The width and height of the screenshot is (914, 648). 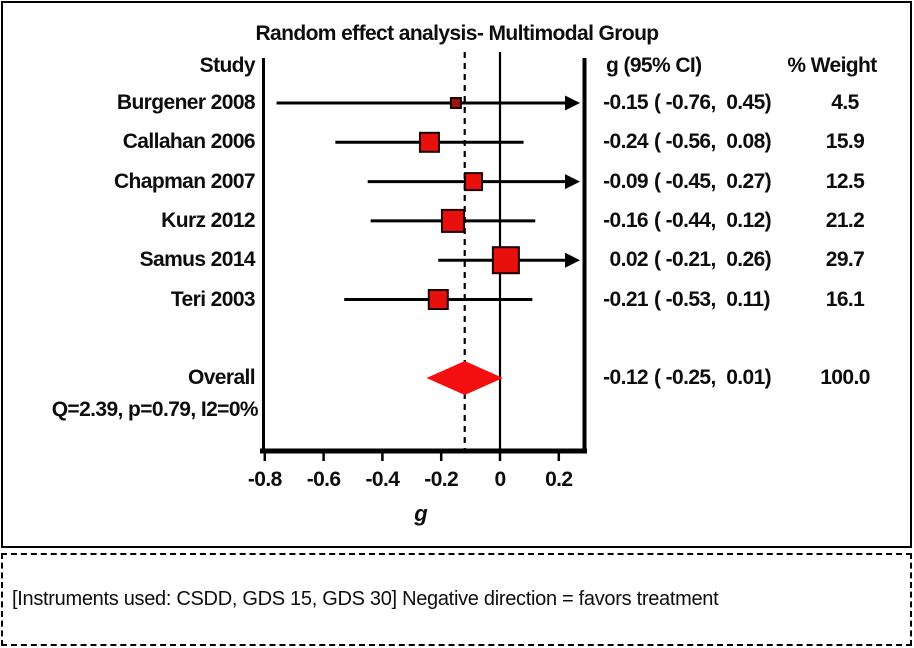 I want to click on x-tick-label: -0.6, so click(x=324, y=479).